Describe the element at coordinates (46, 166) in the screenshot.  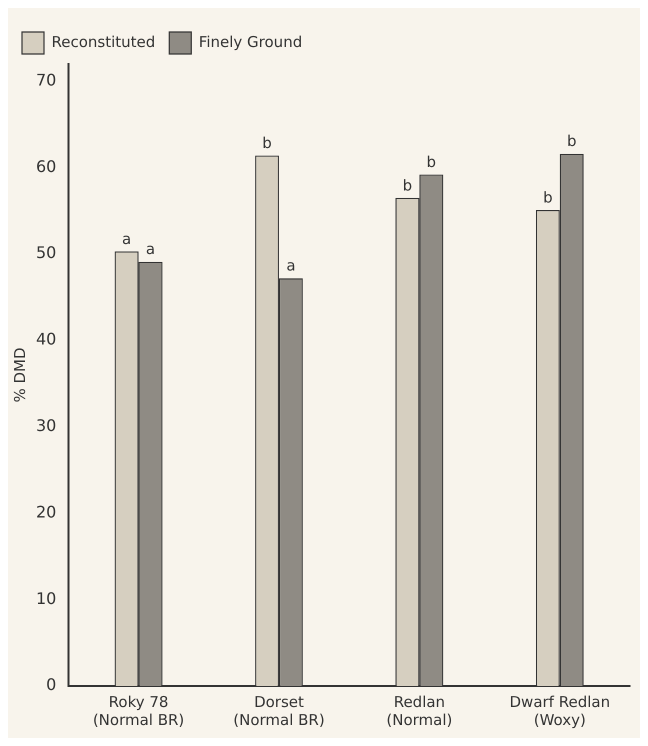
I see `y-tick-label: 60` at that location.